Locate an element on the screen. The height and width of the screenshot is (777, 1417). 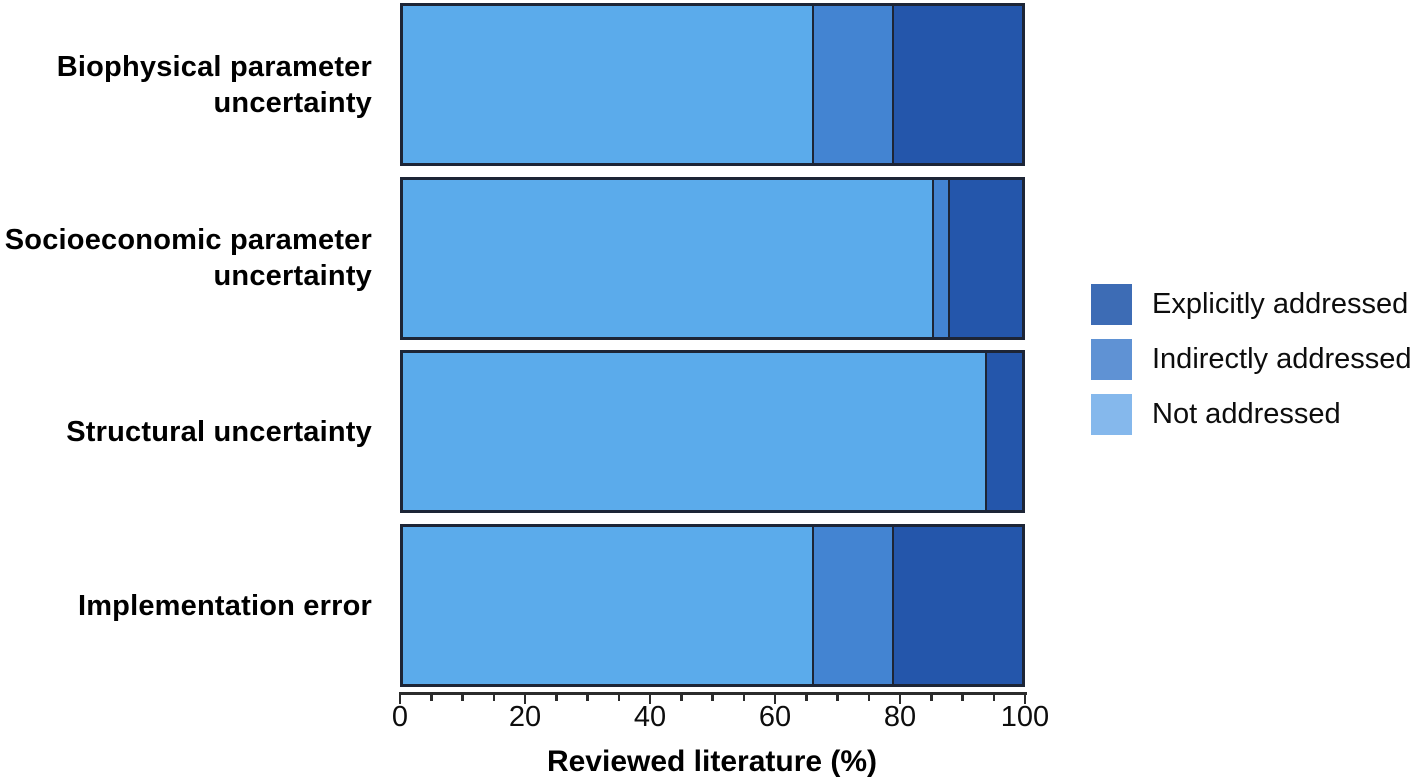
legend-swatch-explicitly-addressed is located at coordinates (1111, 304).